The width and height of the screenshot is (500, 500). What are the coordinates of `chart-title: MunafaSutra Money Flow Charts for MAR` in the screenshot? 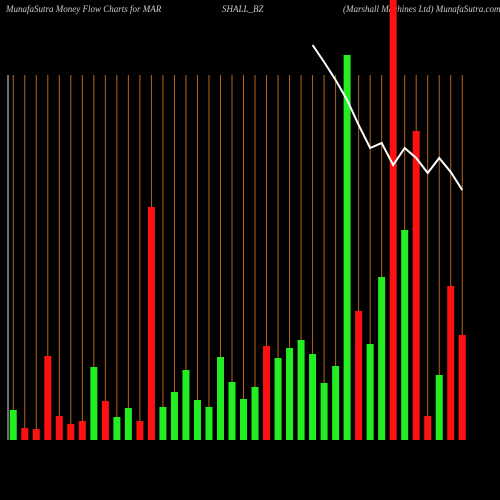 It's located at (83, 9).